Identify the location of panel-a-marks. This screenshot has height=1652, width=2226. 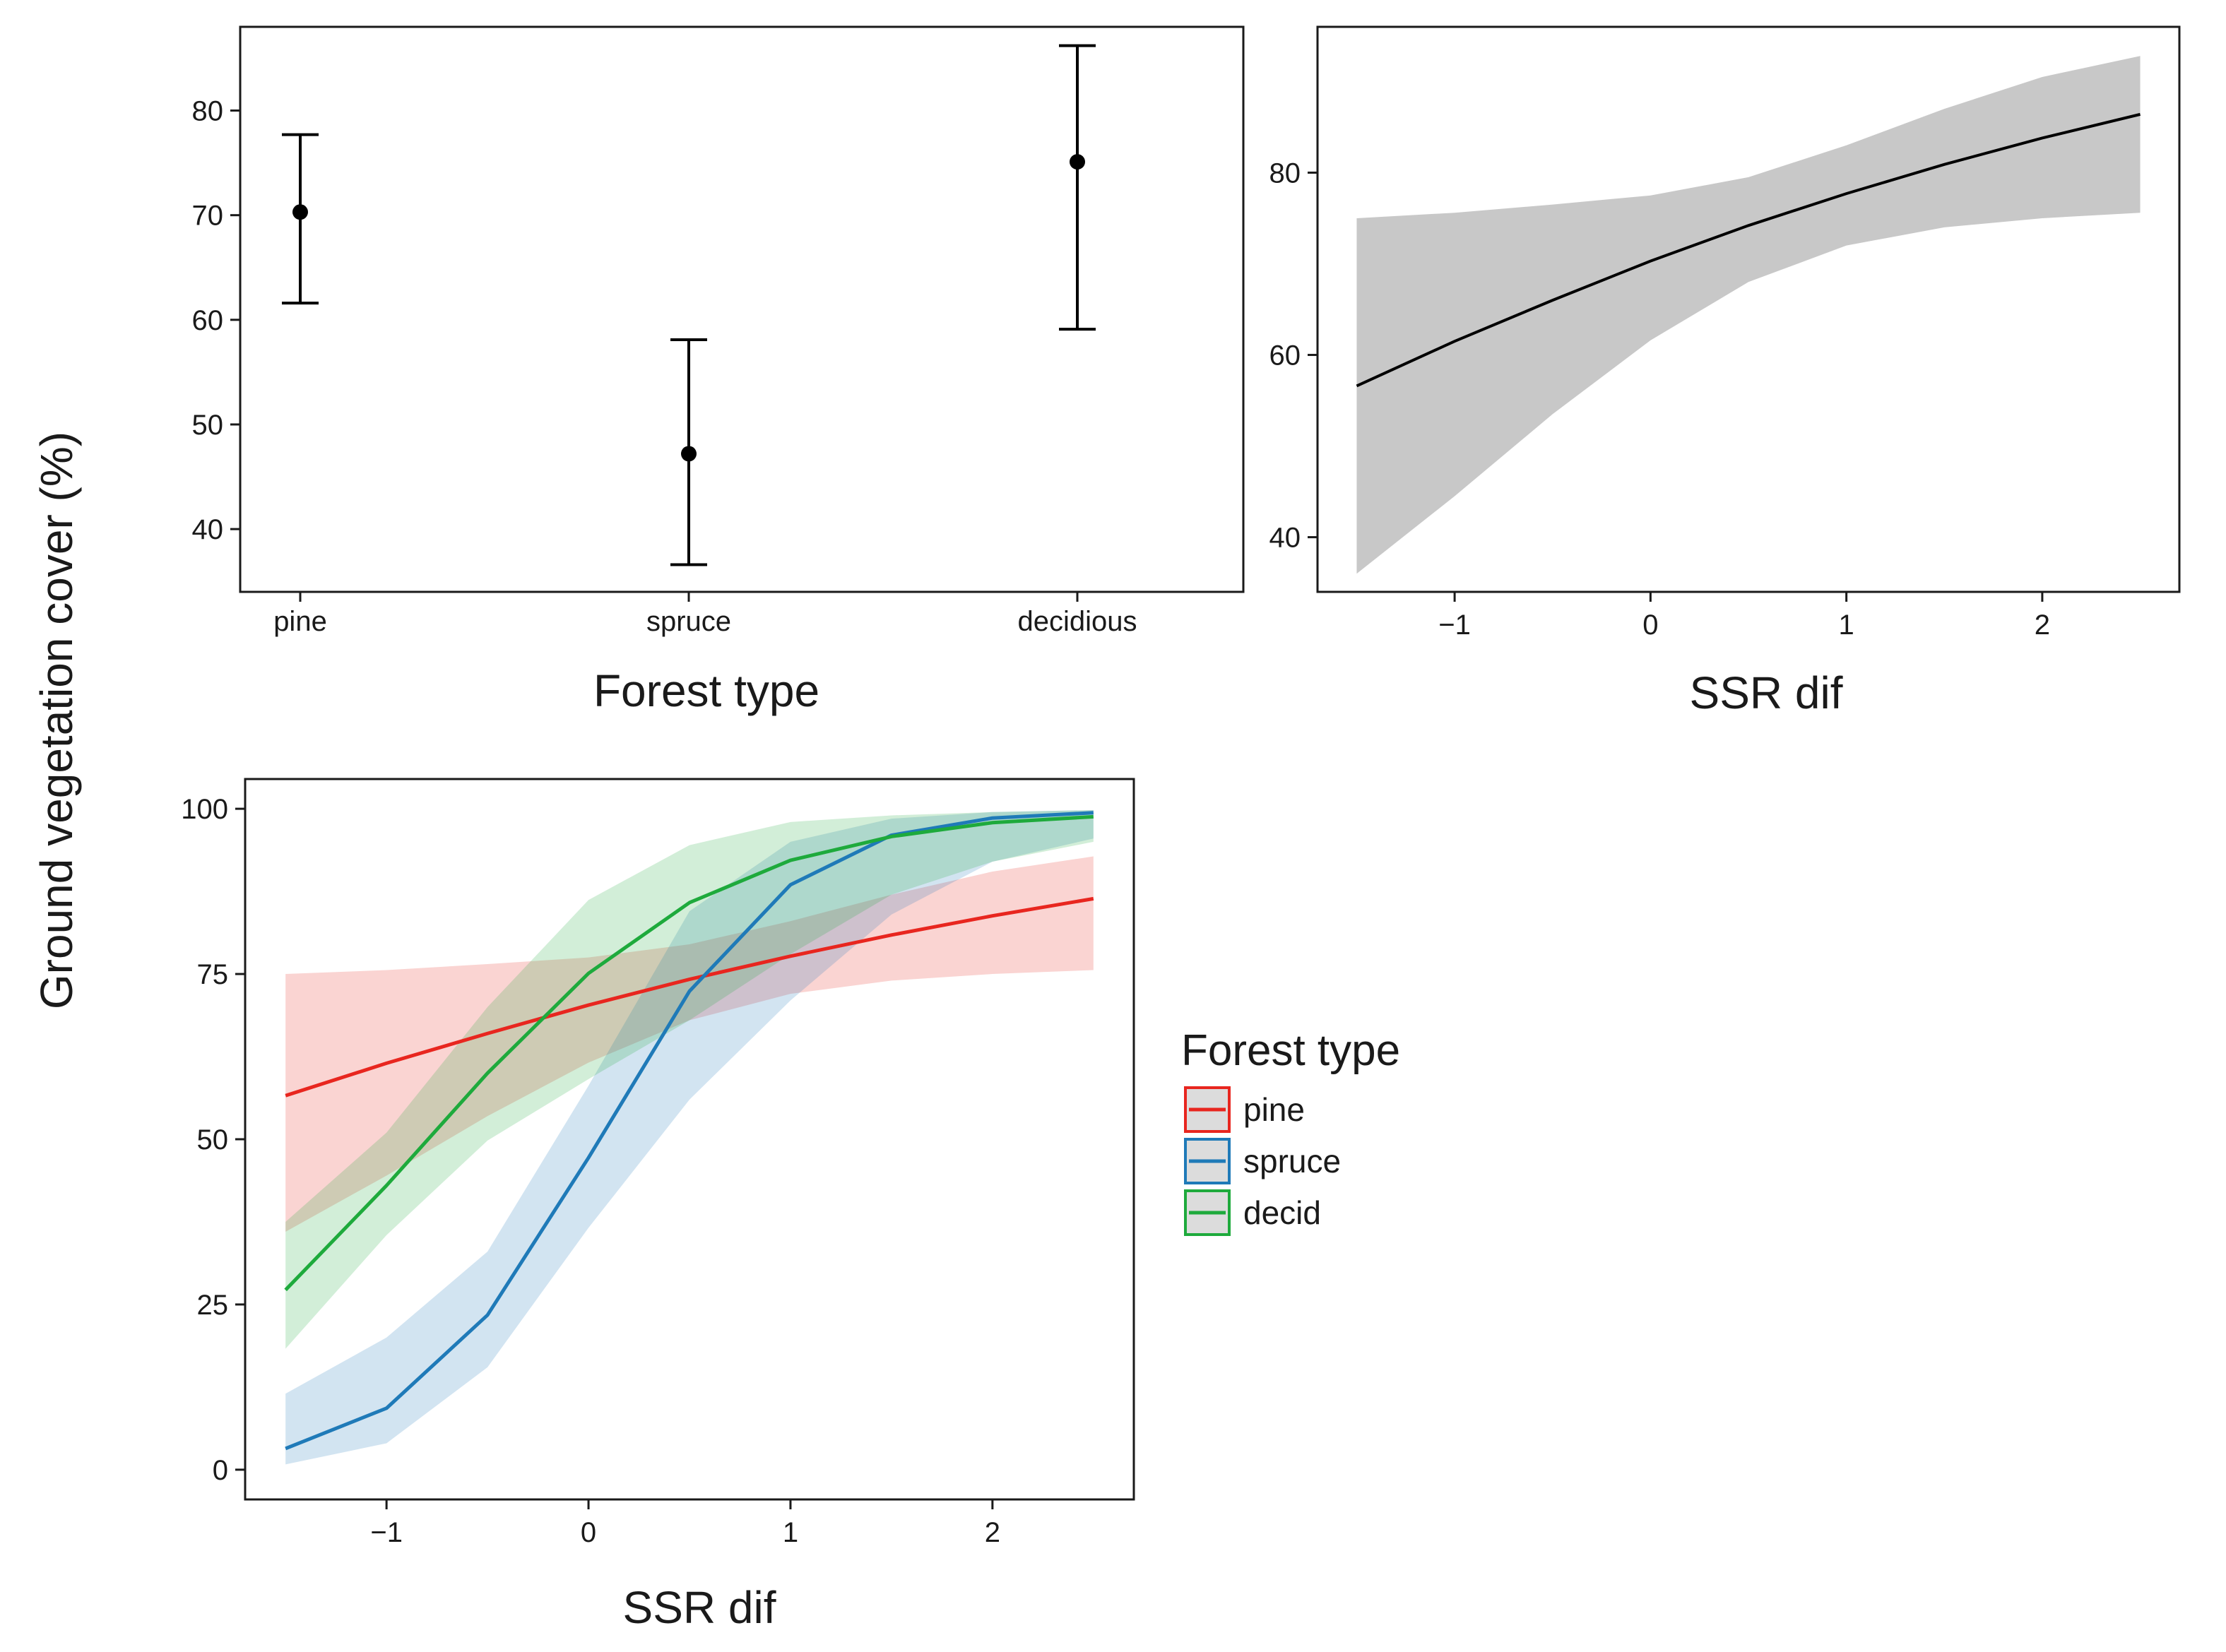
(689, 305).